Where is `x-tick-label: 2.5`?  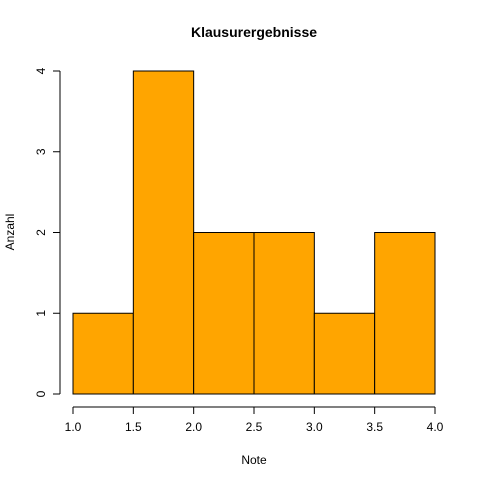
x-tick-label: 2.5 is located at coordinates (254, 427).